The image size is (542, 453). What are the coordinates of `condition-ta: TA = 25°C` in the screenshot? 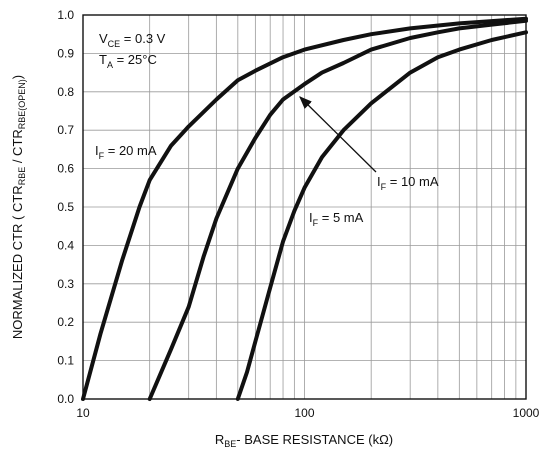 It's located at (128, 61).